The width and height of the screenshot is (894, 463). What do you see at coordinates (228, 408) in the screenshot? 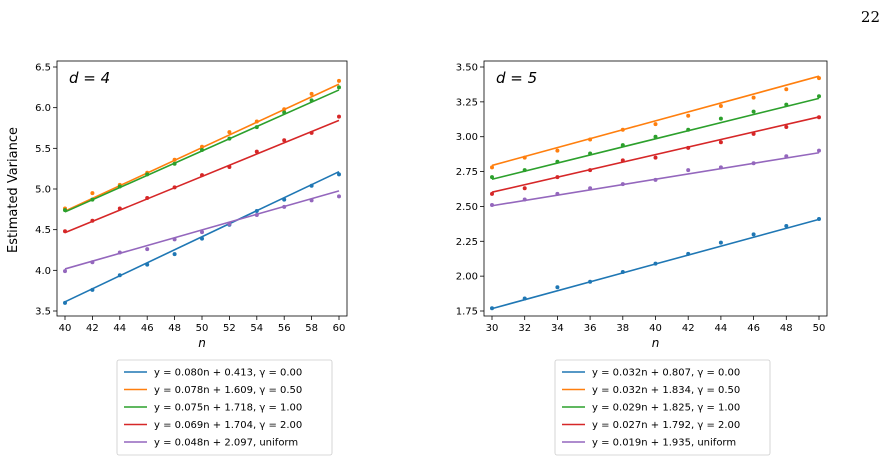
I see `legend-entry: y = 0.075n + 1.718, γ = 1.00` at bounding box center [228, 408].